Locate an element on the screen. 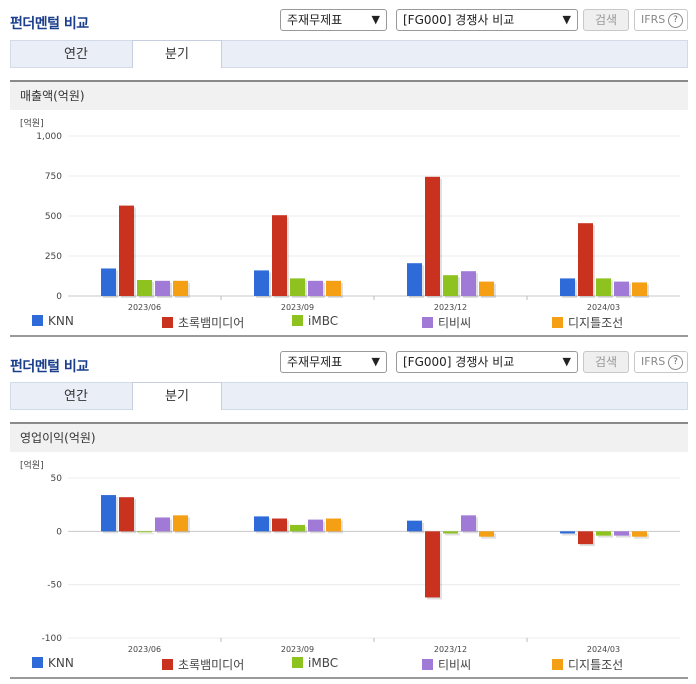  ifrs-label: IFRS is located at coordinates (653, 361).